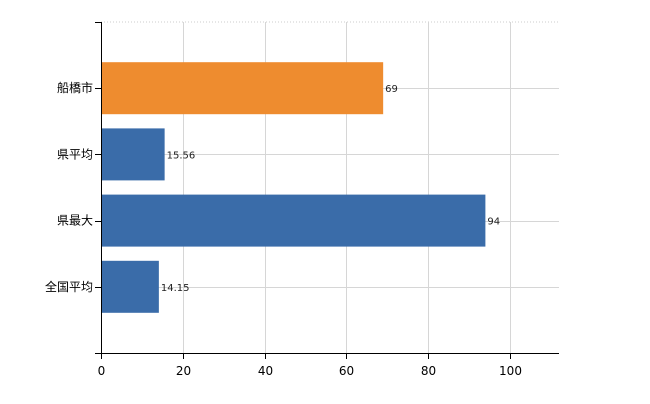 This screenshot has width=650, height=404. What do you see at coordinates (181, 155) in the screenshot?
I see `value-label-1: 15.56` at bounding box center [181, 155].